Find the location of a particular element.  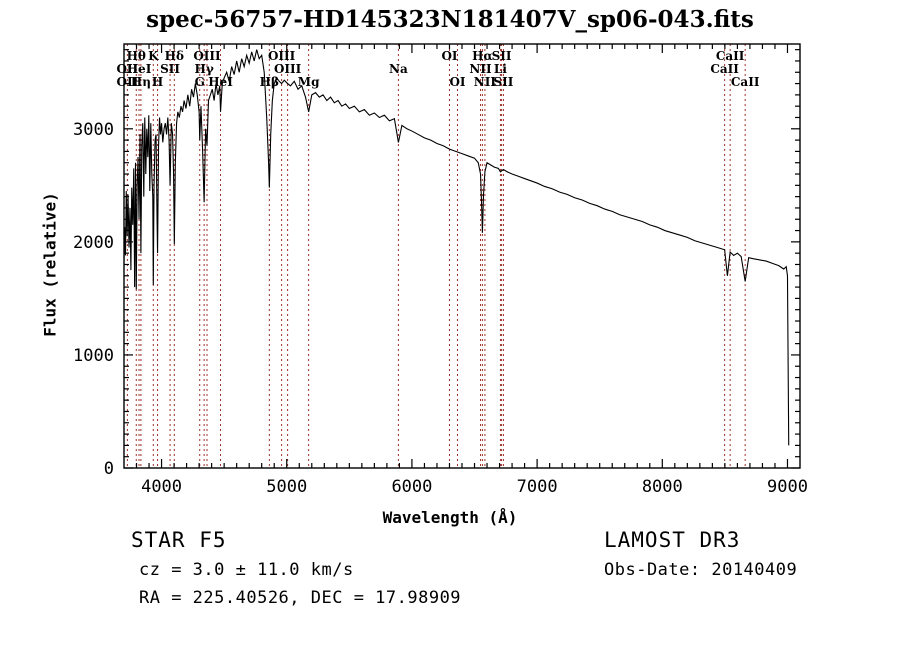

line-label-hδ: Hδ is located at coordinates (174, 56).